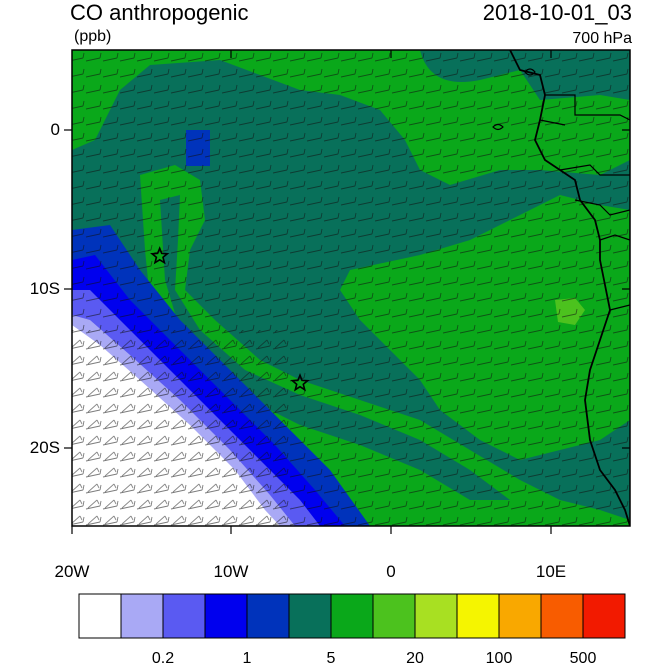  I want to click on pressure-level-label: 700 hPa, so click(602, 38).